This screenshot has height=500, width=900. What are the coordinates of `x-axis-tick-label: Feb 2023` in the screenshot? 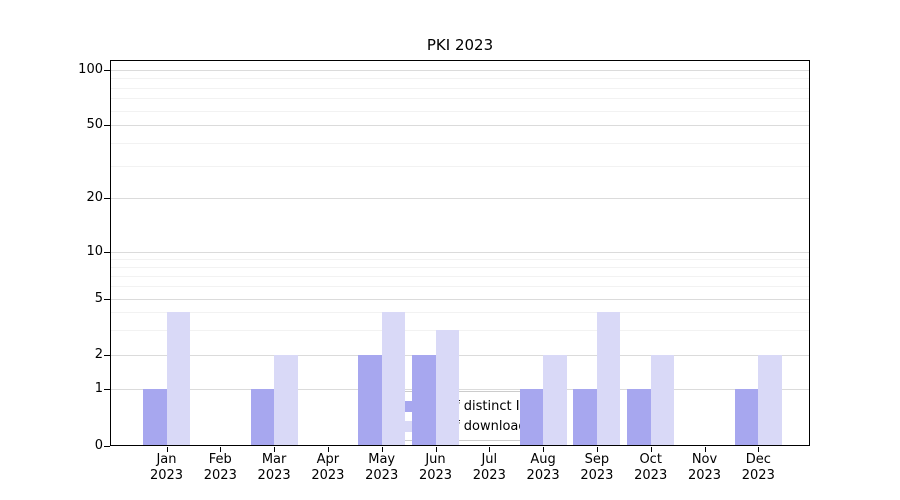 It's located at (220, 467).